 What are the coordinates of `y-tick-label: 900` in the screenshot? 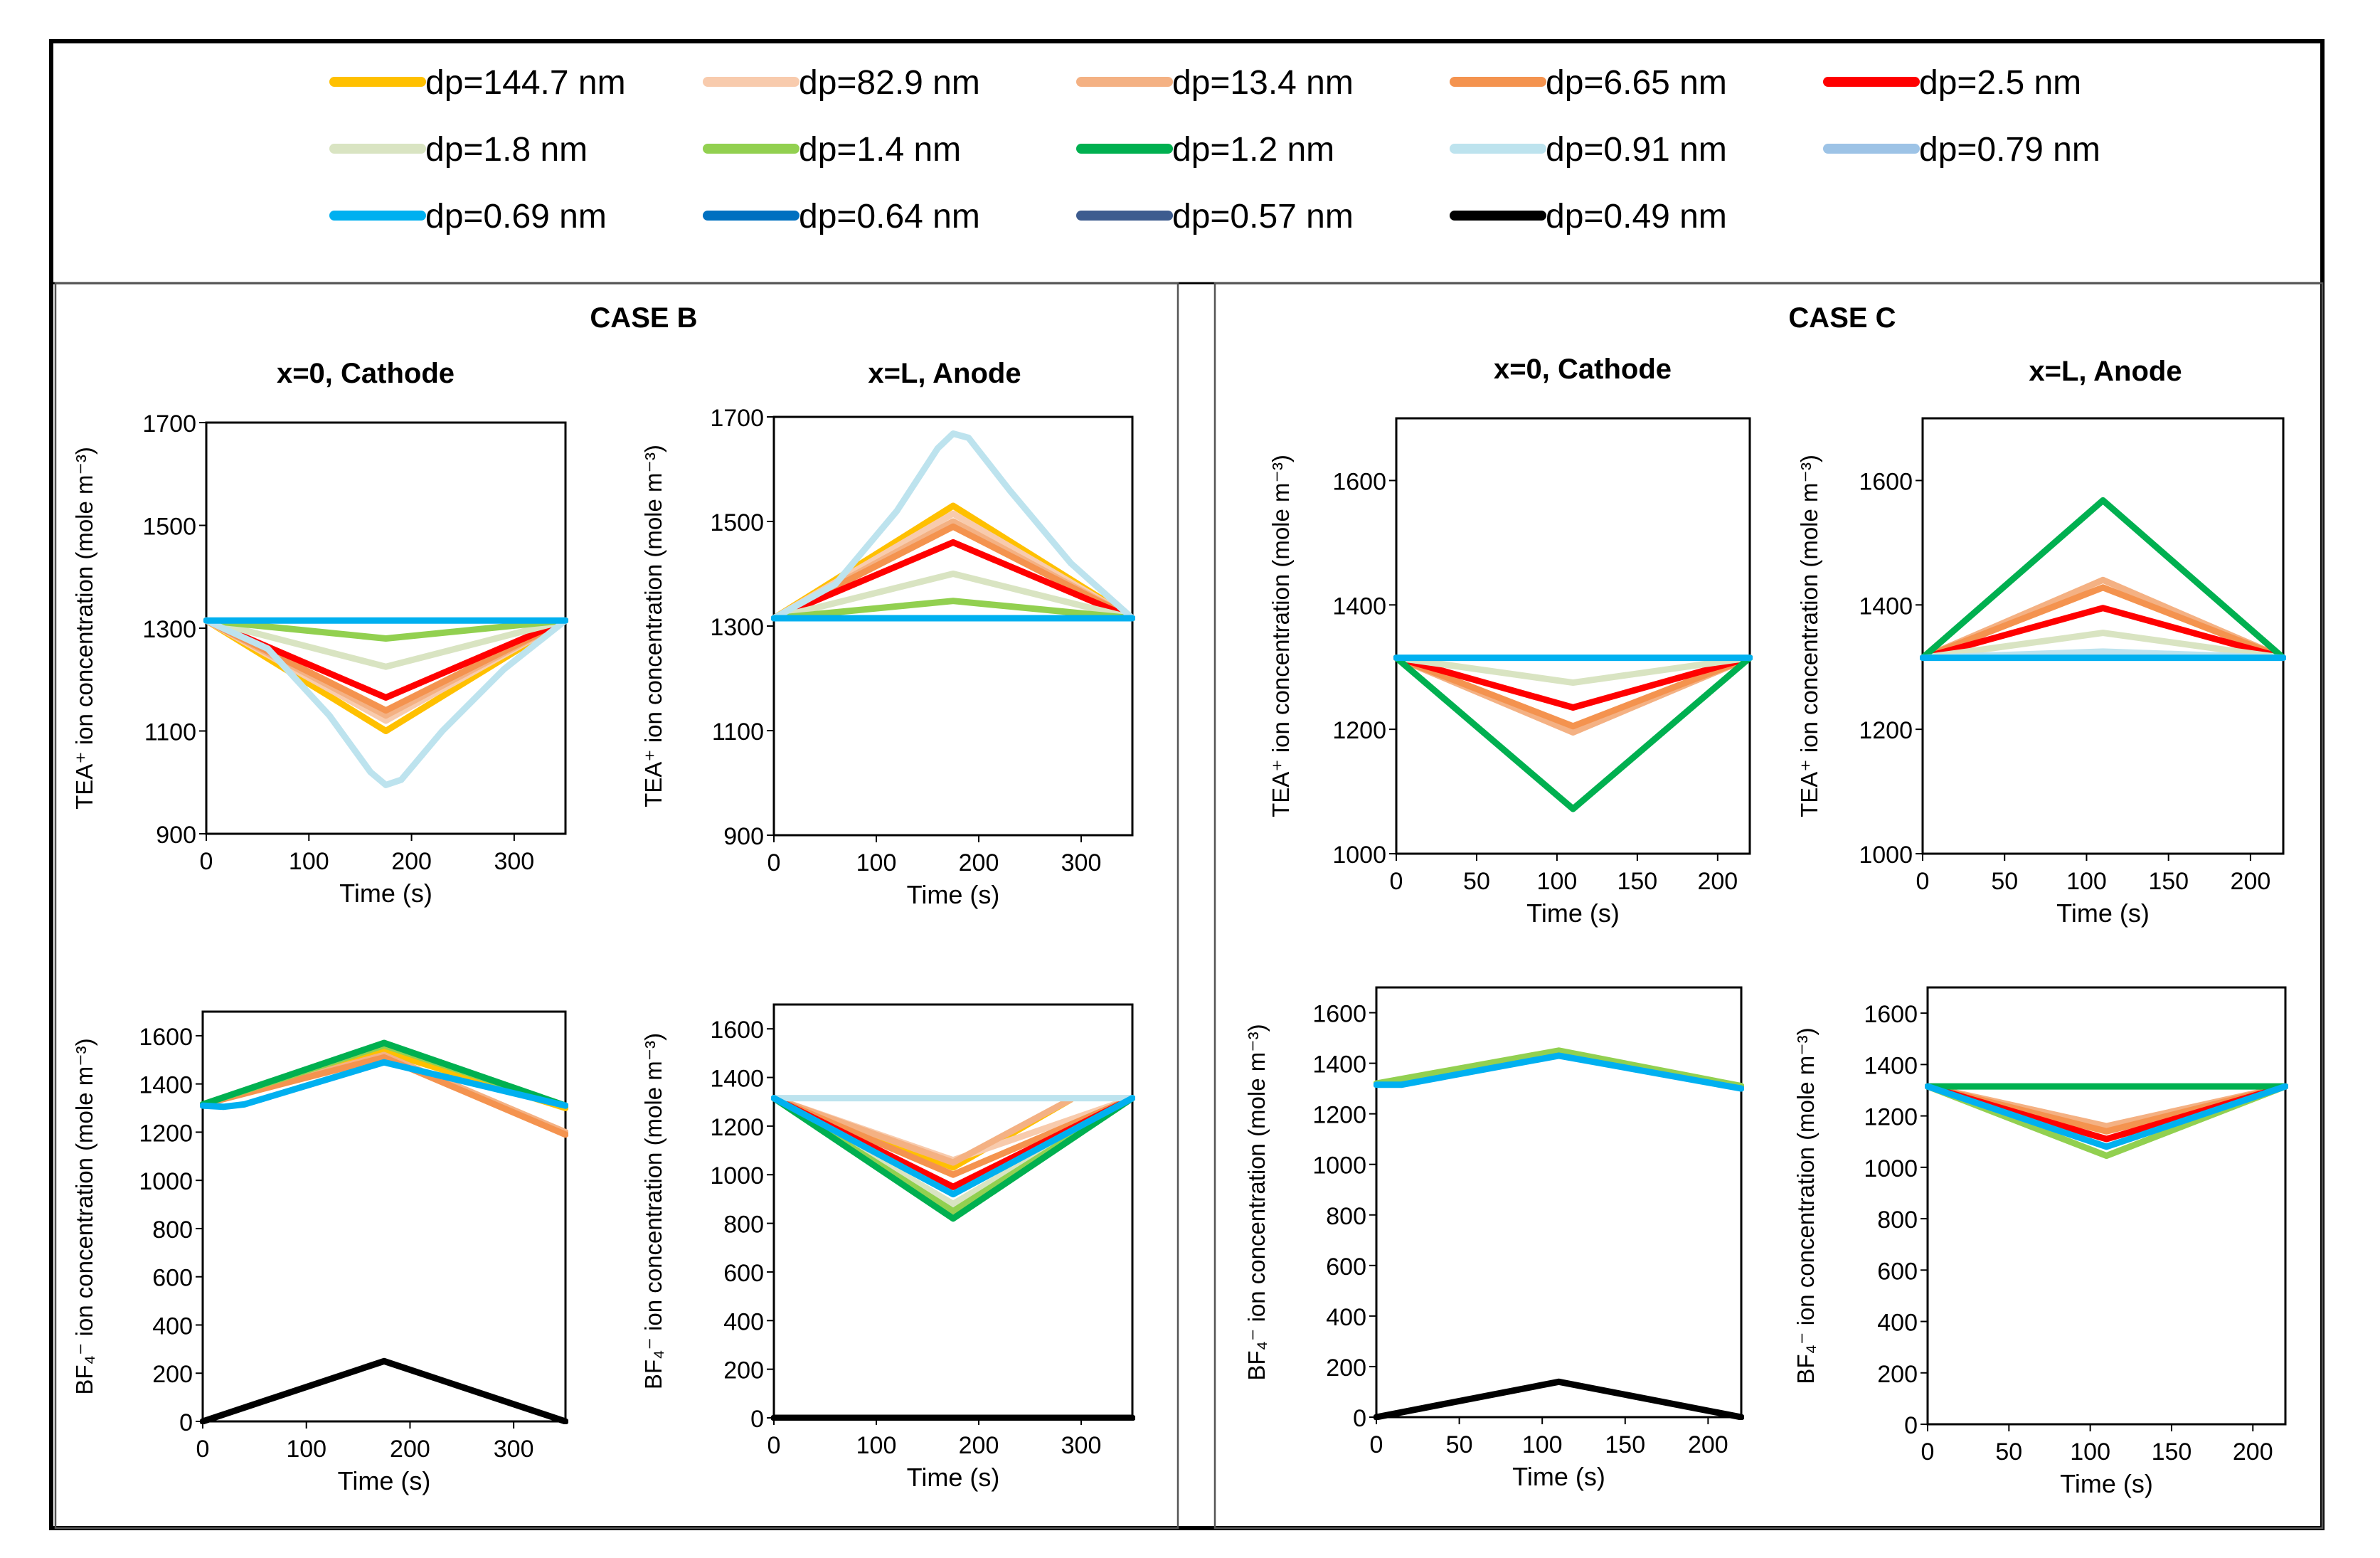 It's located at (743, 836).